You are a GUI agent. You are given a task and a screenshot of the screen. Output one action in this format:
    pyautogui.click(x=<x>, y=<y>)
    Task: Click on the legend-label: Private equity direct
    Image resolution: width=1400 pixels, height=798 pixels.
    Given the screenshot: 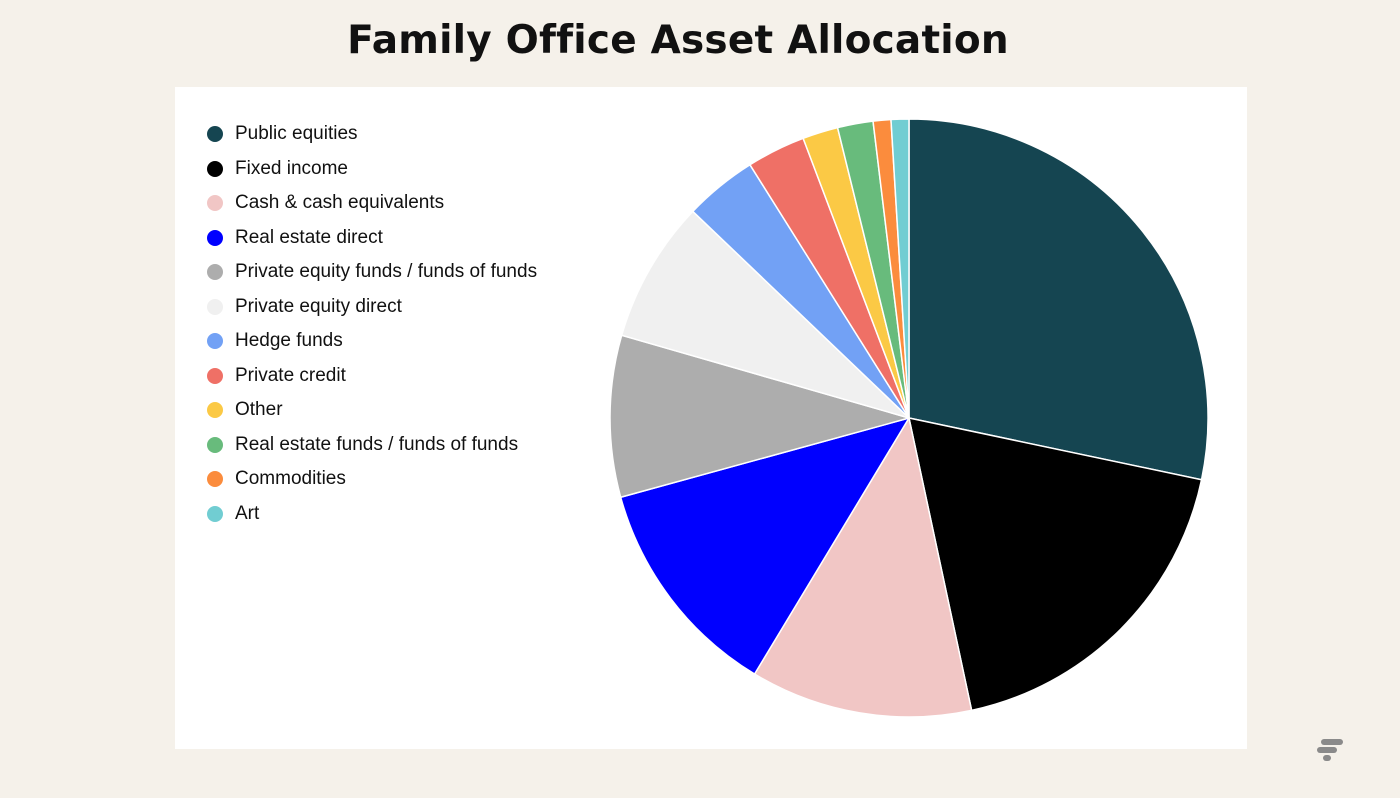 What is the action you would take?
    pyautogui.click(x=318, y=306)
    